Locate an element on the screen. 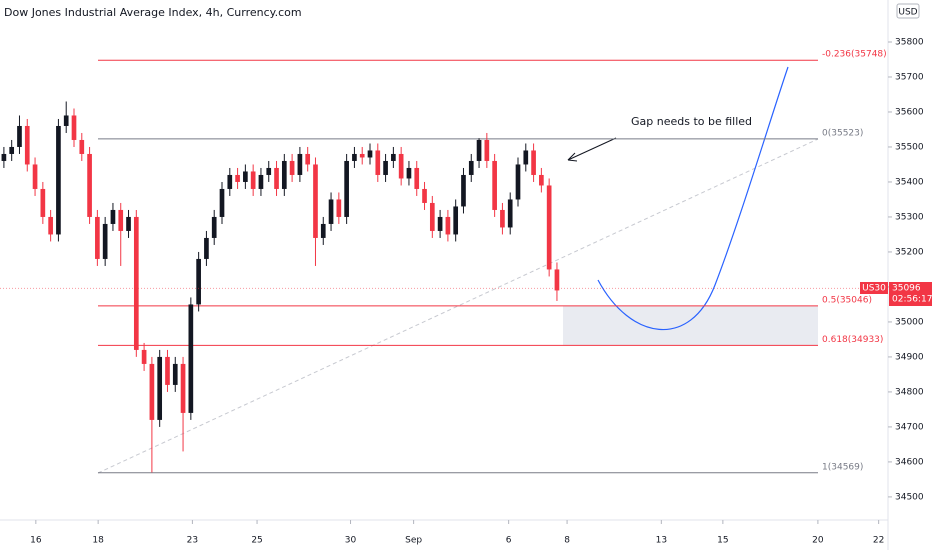 Image resolution: width=932 pixels, height=550 pixels. x-tick-label: 13 is located at coordinates (661, 541).